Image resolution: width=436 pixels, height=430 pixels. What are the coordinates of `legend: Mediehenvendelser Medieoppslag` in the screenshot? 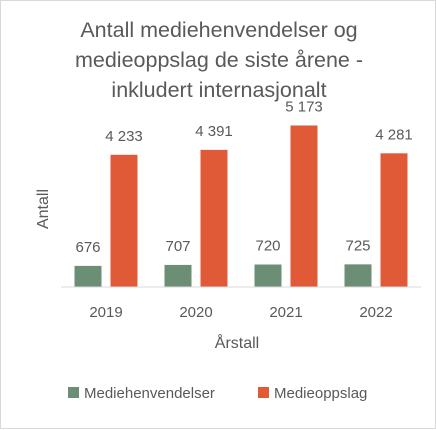 It's located at (217, 393).